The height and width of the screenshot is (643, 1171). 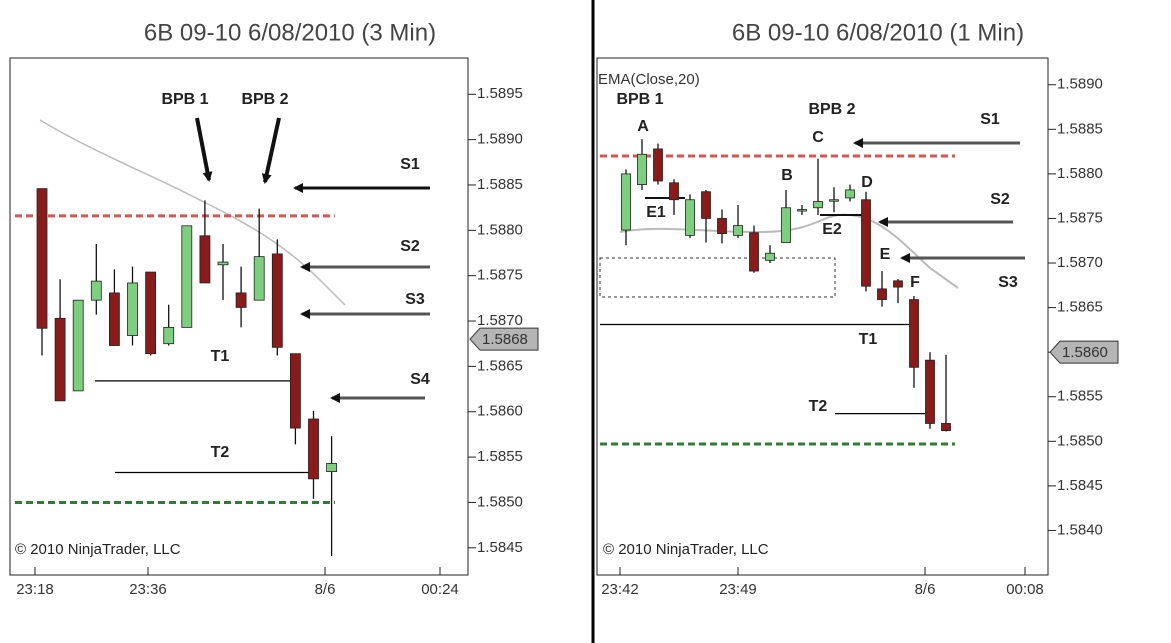 I want to click on x-tick-label: 00:24, so click(x=440, y=589).